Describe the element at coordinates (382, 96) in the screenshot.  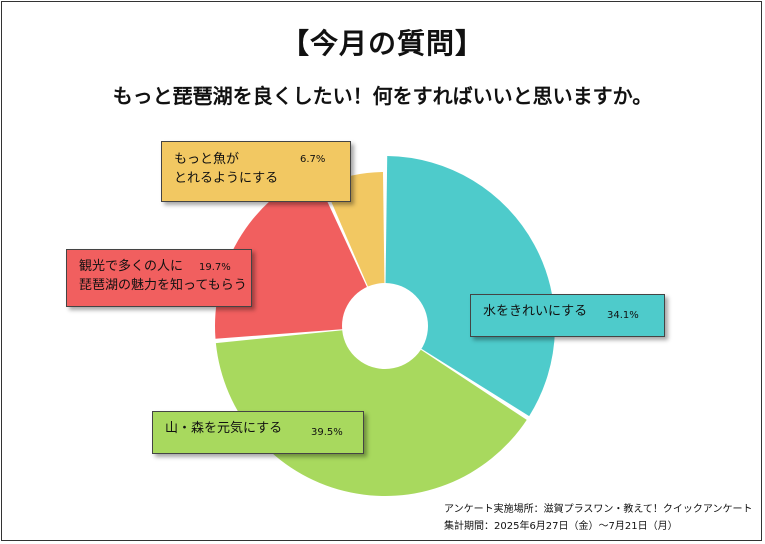
I see `question-subtitle: もっと琵琶湖を良くしたい！何をすればいいと思いますか。` at that location.